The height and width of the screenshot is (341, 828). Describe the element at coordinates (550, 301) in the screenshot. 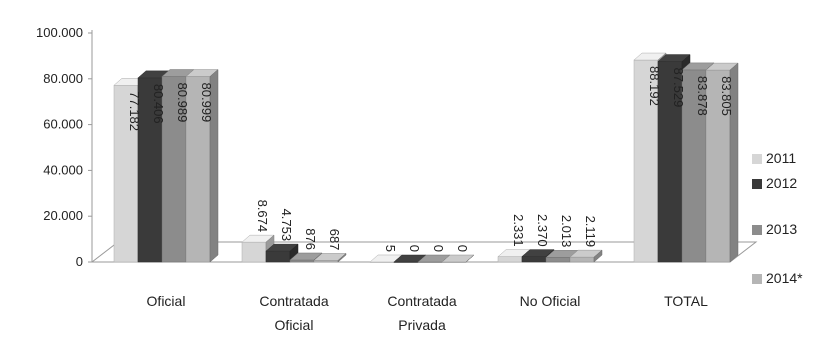

I see `category-label: No Oficial` at that location.